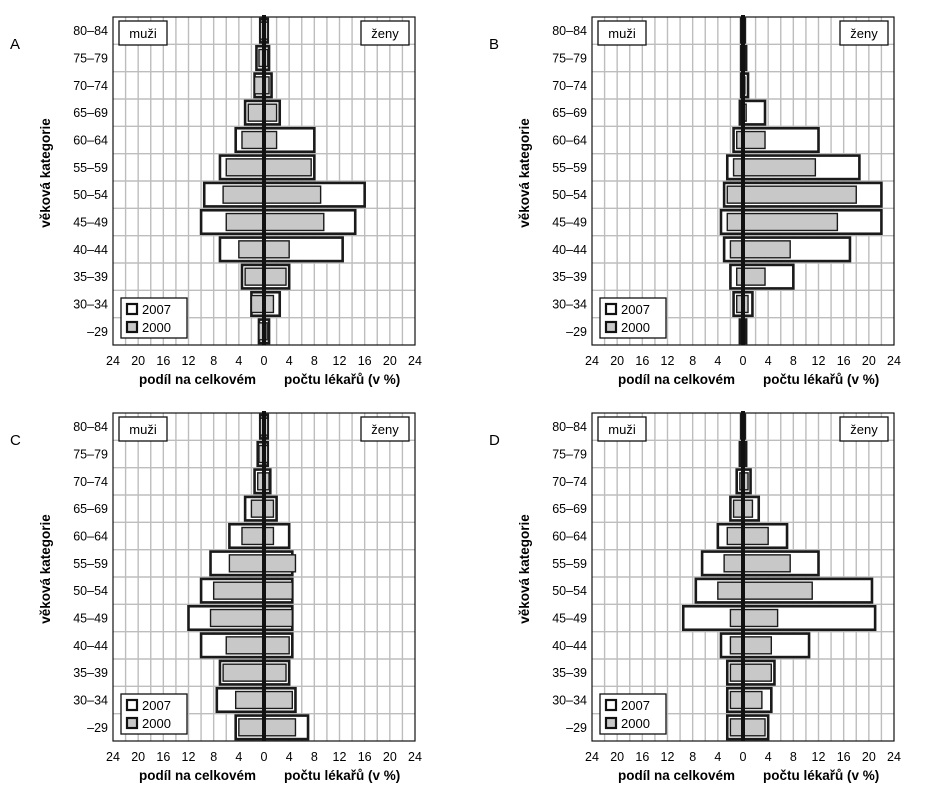  Describe the element at coordinates (569, 31) in the screenshot. I see `category-label: 80–84` at that location.